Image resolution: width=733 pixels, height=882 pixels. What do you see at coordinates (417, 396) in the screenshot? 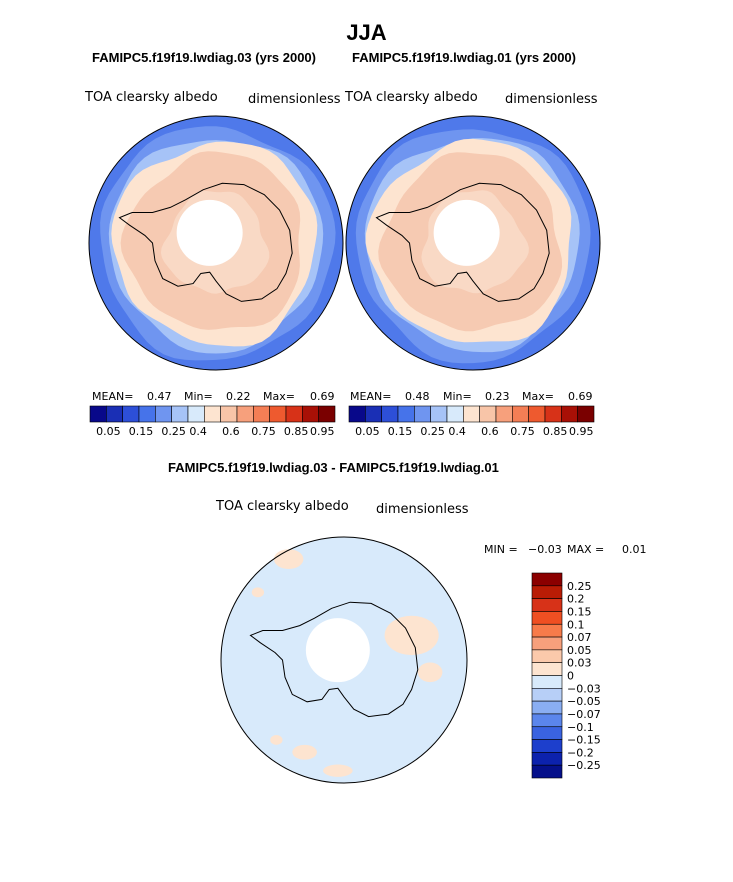
I see `map2-mean-value: 0.48` at bounding box center [417, 396].